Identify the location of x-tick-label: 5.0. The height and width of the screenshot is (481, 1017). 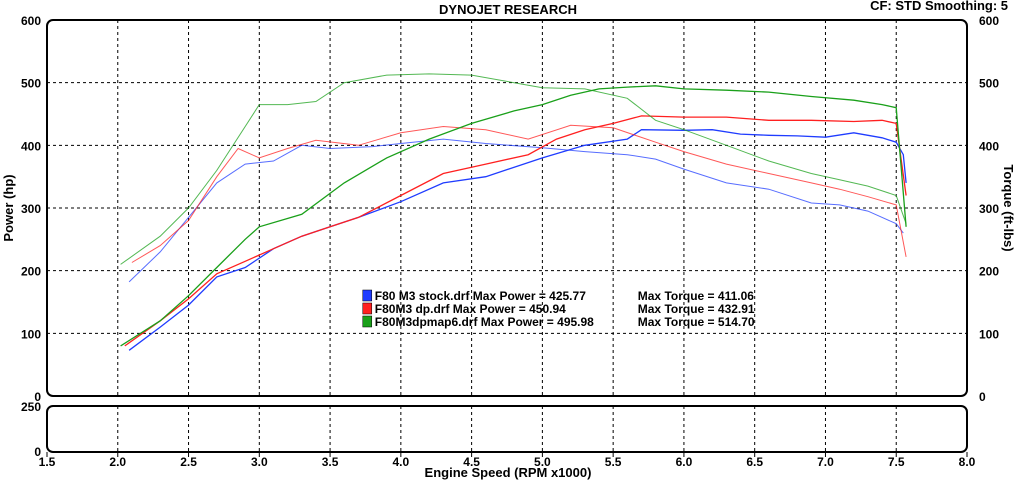
(542, 462).